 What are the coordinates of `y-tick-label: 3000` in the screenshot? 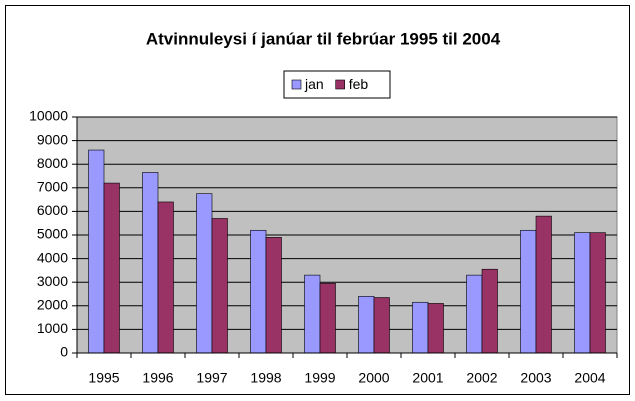 It's located at (52, 281).